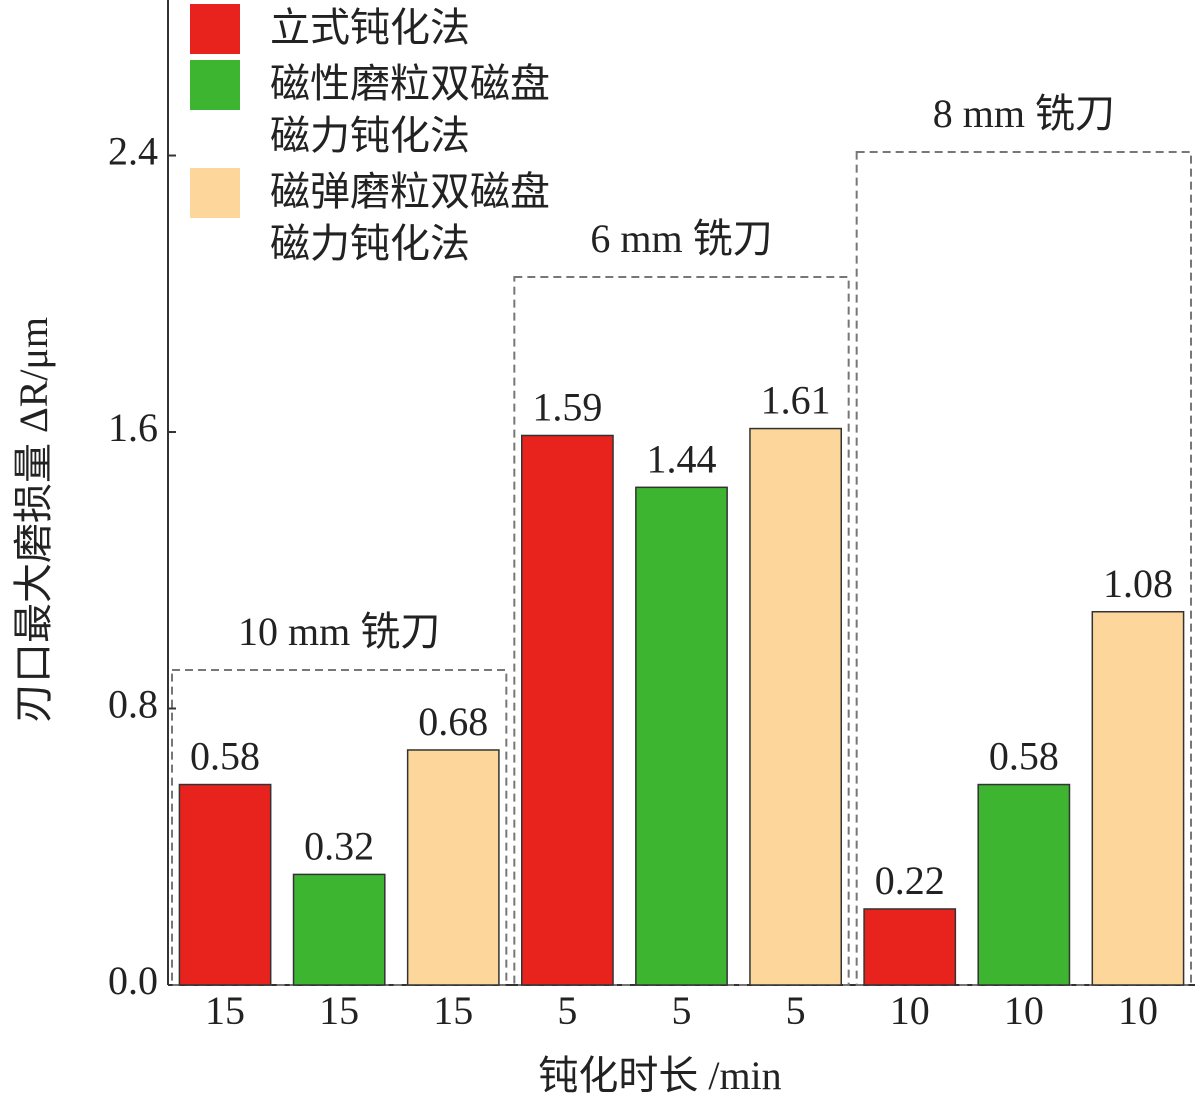  I want to click on value-label: 1.61, so click(796, 400).